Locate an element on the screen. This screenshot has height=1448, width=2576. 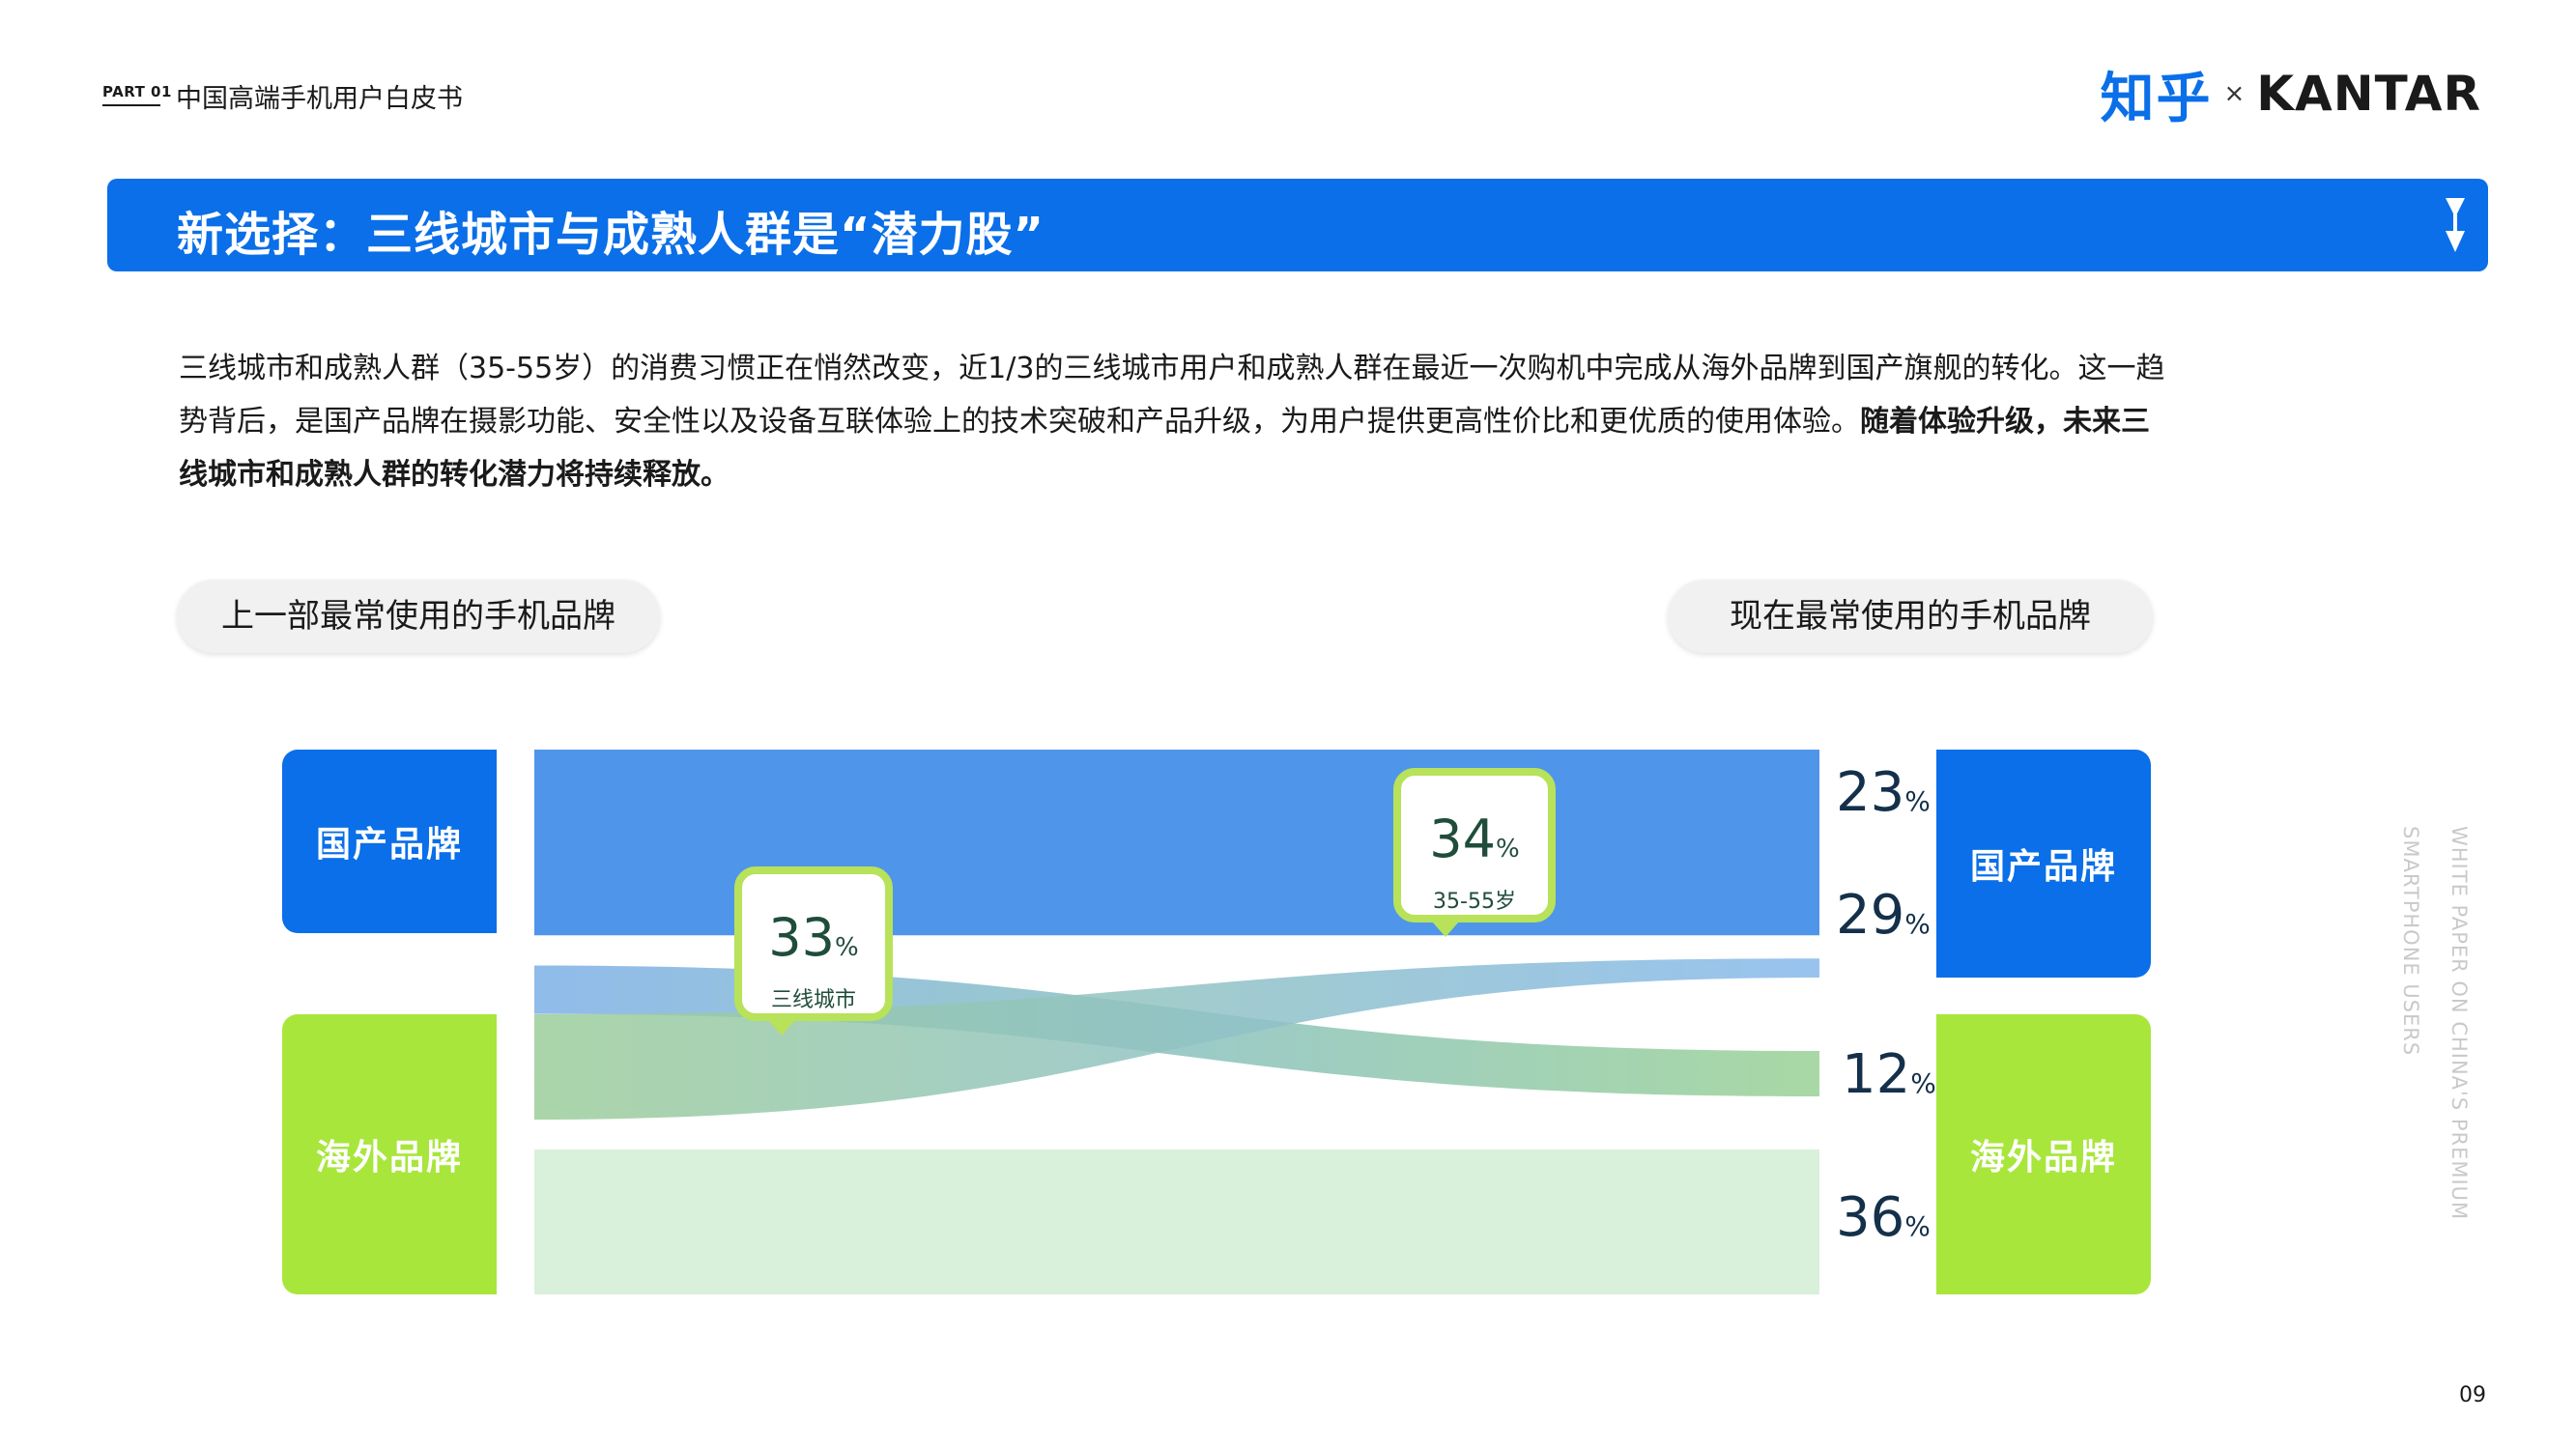
part-underline is located at coordinates (131, 105).